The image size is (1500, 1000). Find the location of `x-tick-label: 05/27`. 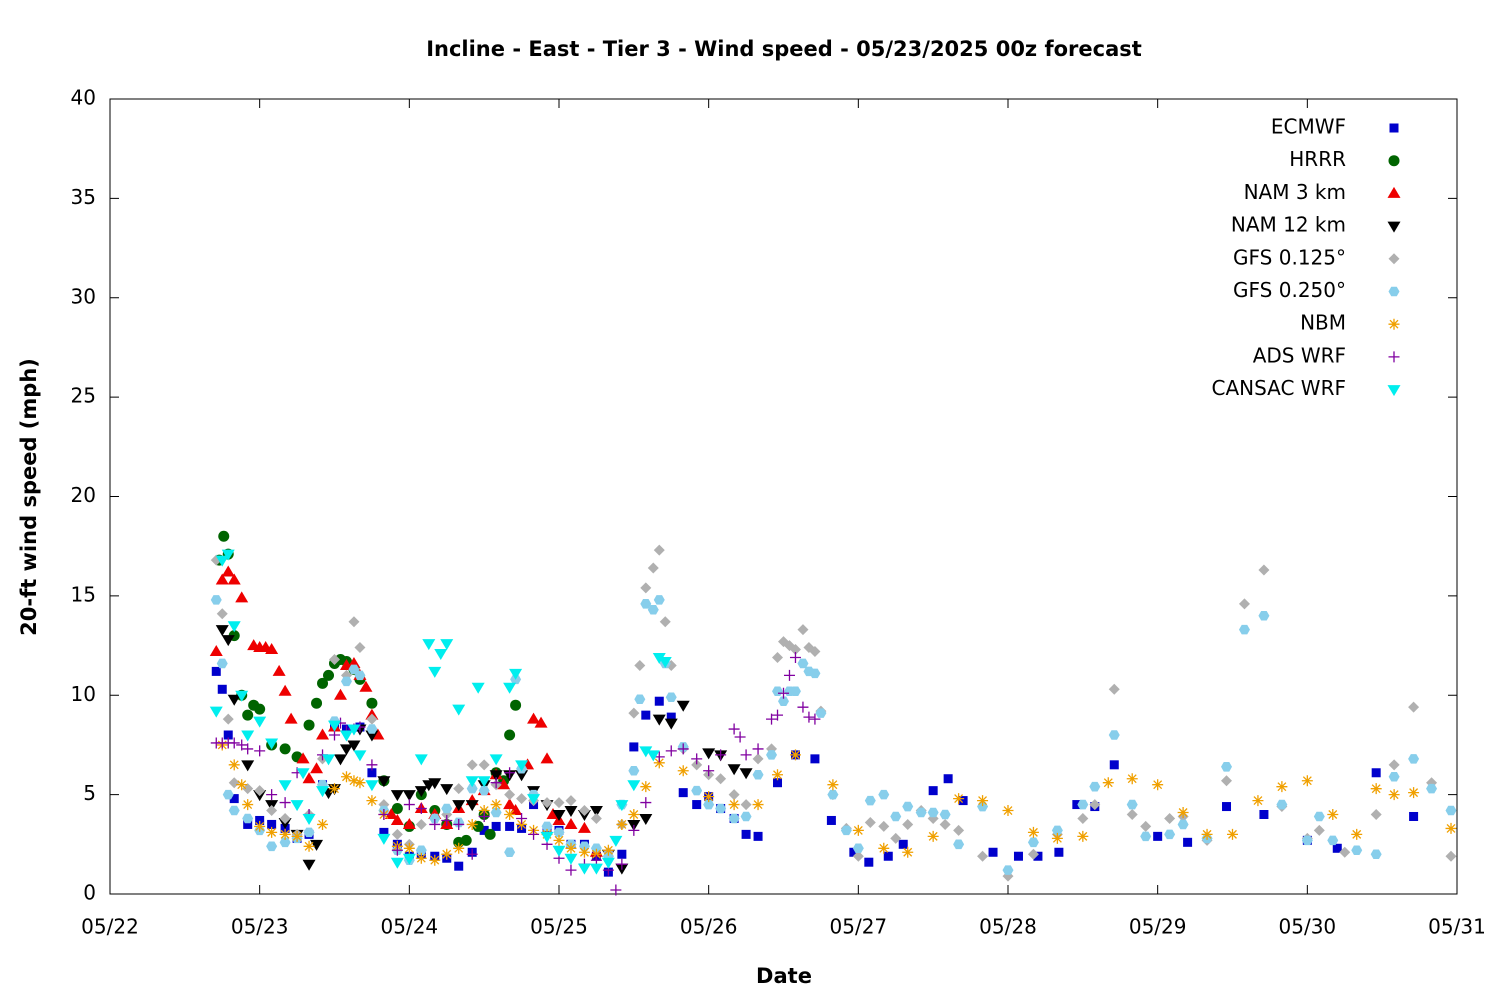

x-tick-label: 05/27 is located at coordinates (859, 927).